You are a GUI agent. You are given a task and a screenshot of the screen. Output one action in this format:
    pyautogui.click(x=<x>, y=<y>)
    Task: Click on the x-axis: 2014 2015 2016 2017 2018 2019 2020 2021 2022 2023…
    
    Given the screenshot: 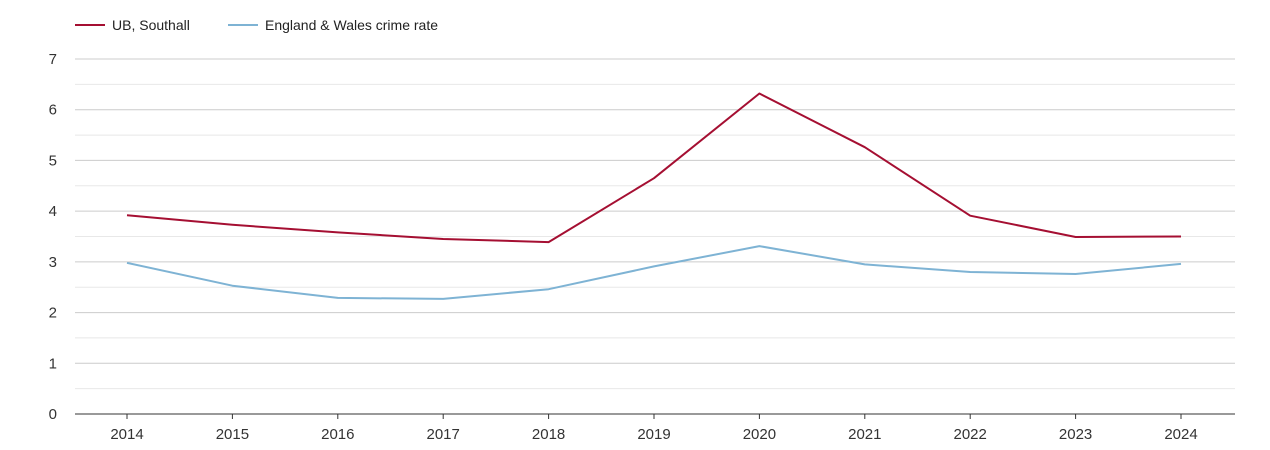 What is the action you would take?
    pyautogui.click(x=655, y=428)
    